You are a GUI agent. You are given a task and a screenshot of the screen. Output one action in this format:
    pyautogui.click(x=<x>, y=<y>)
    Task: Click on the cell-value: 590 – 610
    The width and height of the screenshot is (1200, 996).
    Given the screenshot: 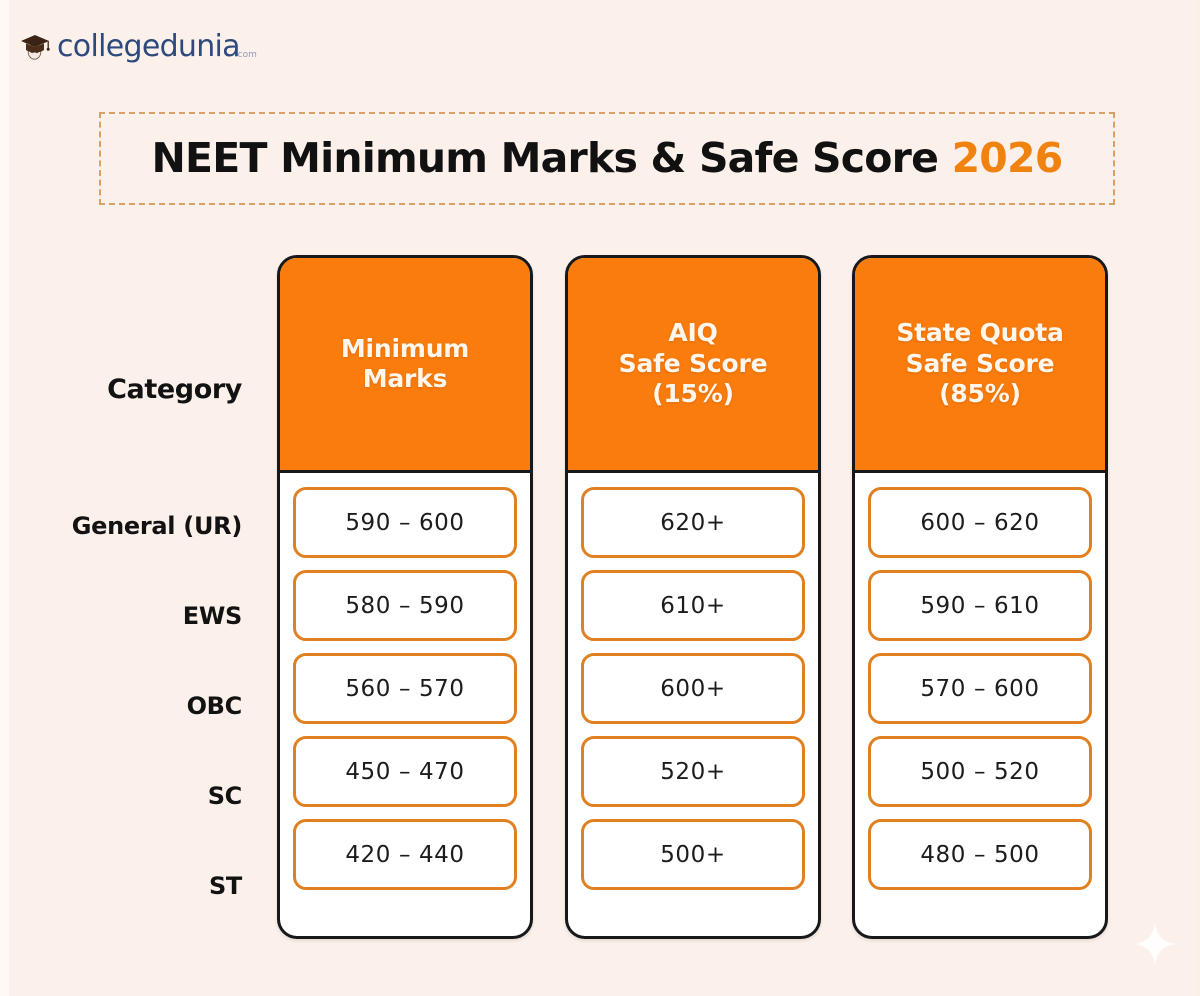 What is the action you would take?
    pyautogui.click(x=980, y=605)
    